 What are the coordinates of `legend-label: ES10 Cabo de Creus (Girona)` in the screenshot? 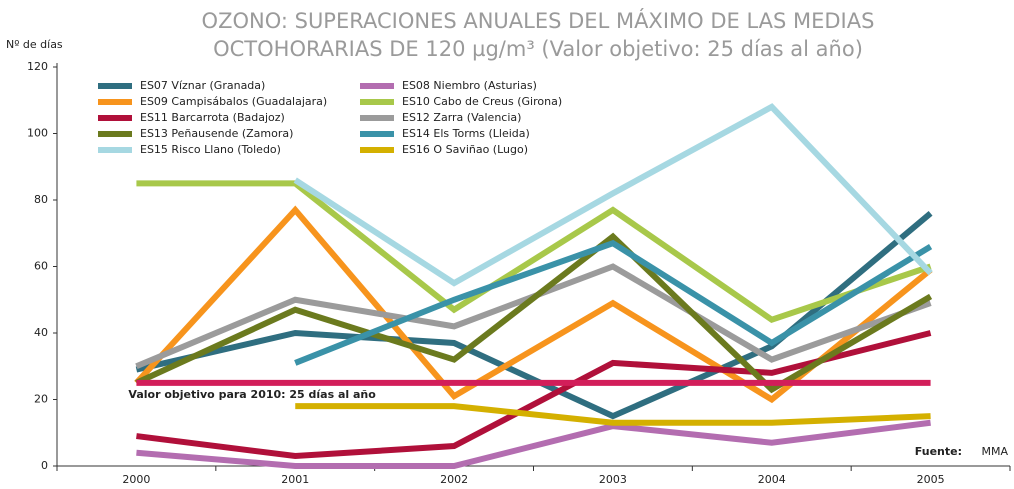 It's located at (482, 101).